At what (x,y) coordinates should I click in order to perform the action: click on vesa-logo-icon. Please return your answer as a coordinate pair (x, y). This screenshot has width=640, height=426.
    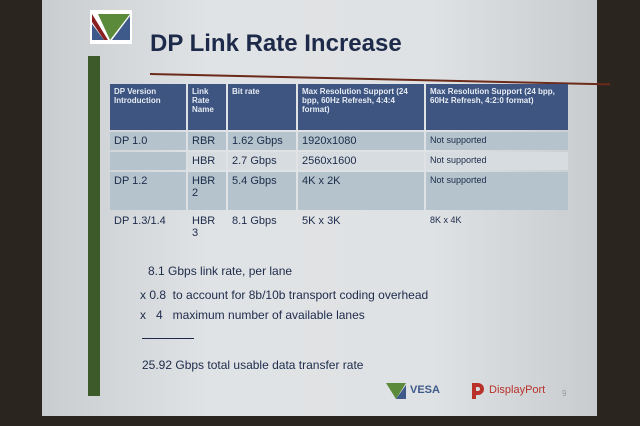
    Looking at the image, I should click on (111, 27).